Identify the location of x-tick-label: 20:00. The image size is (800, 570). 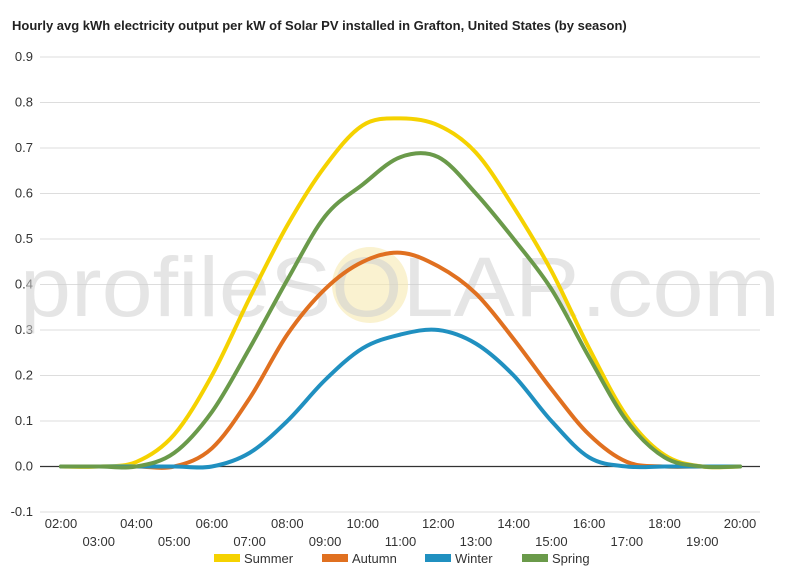
(740, 523).